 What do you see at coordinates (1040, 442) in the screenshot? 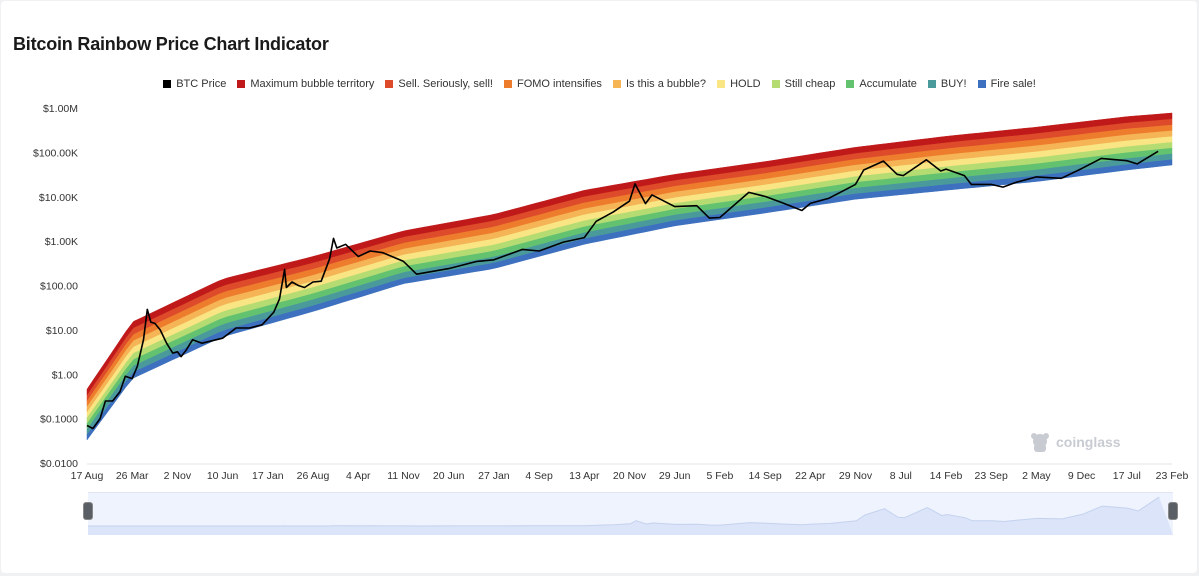
I see `coinglass-logo-icon` at bounding box center [1040, 442].